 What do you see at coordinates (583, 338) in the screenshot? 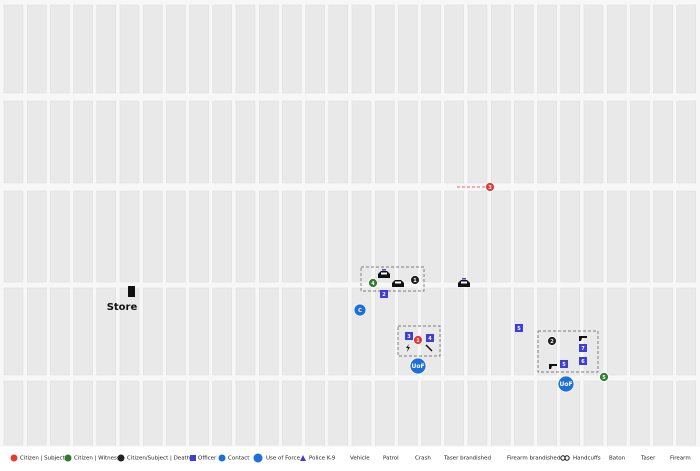
I see `firearm-icon` at bounding box center [583, 338].